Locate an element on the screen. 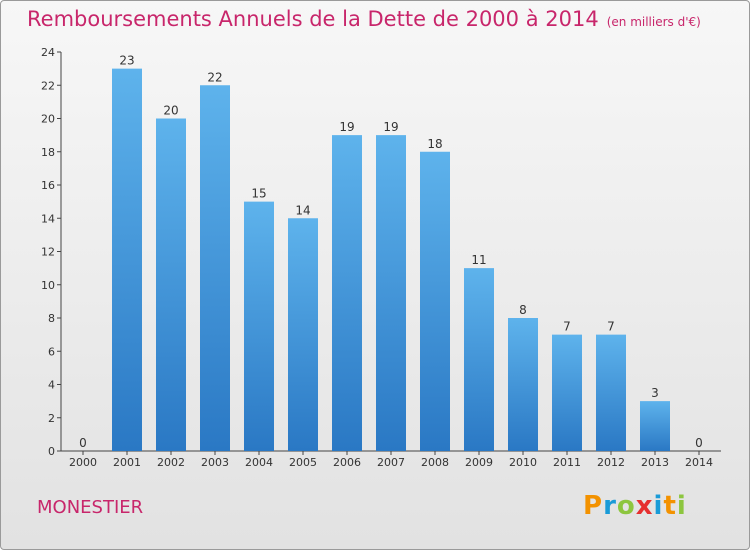 This screenshot has height=550, width=750. logo-letter: r is located at coordinates (610, 506).